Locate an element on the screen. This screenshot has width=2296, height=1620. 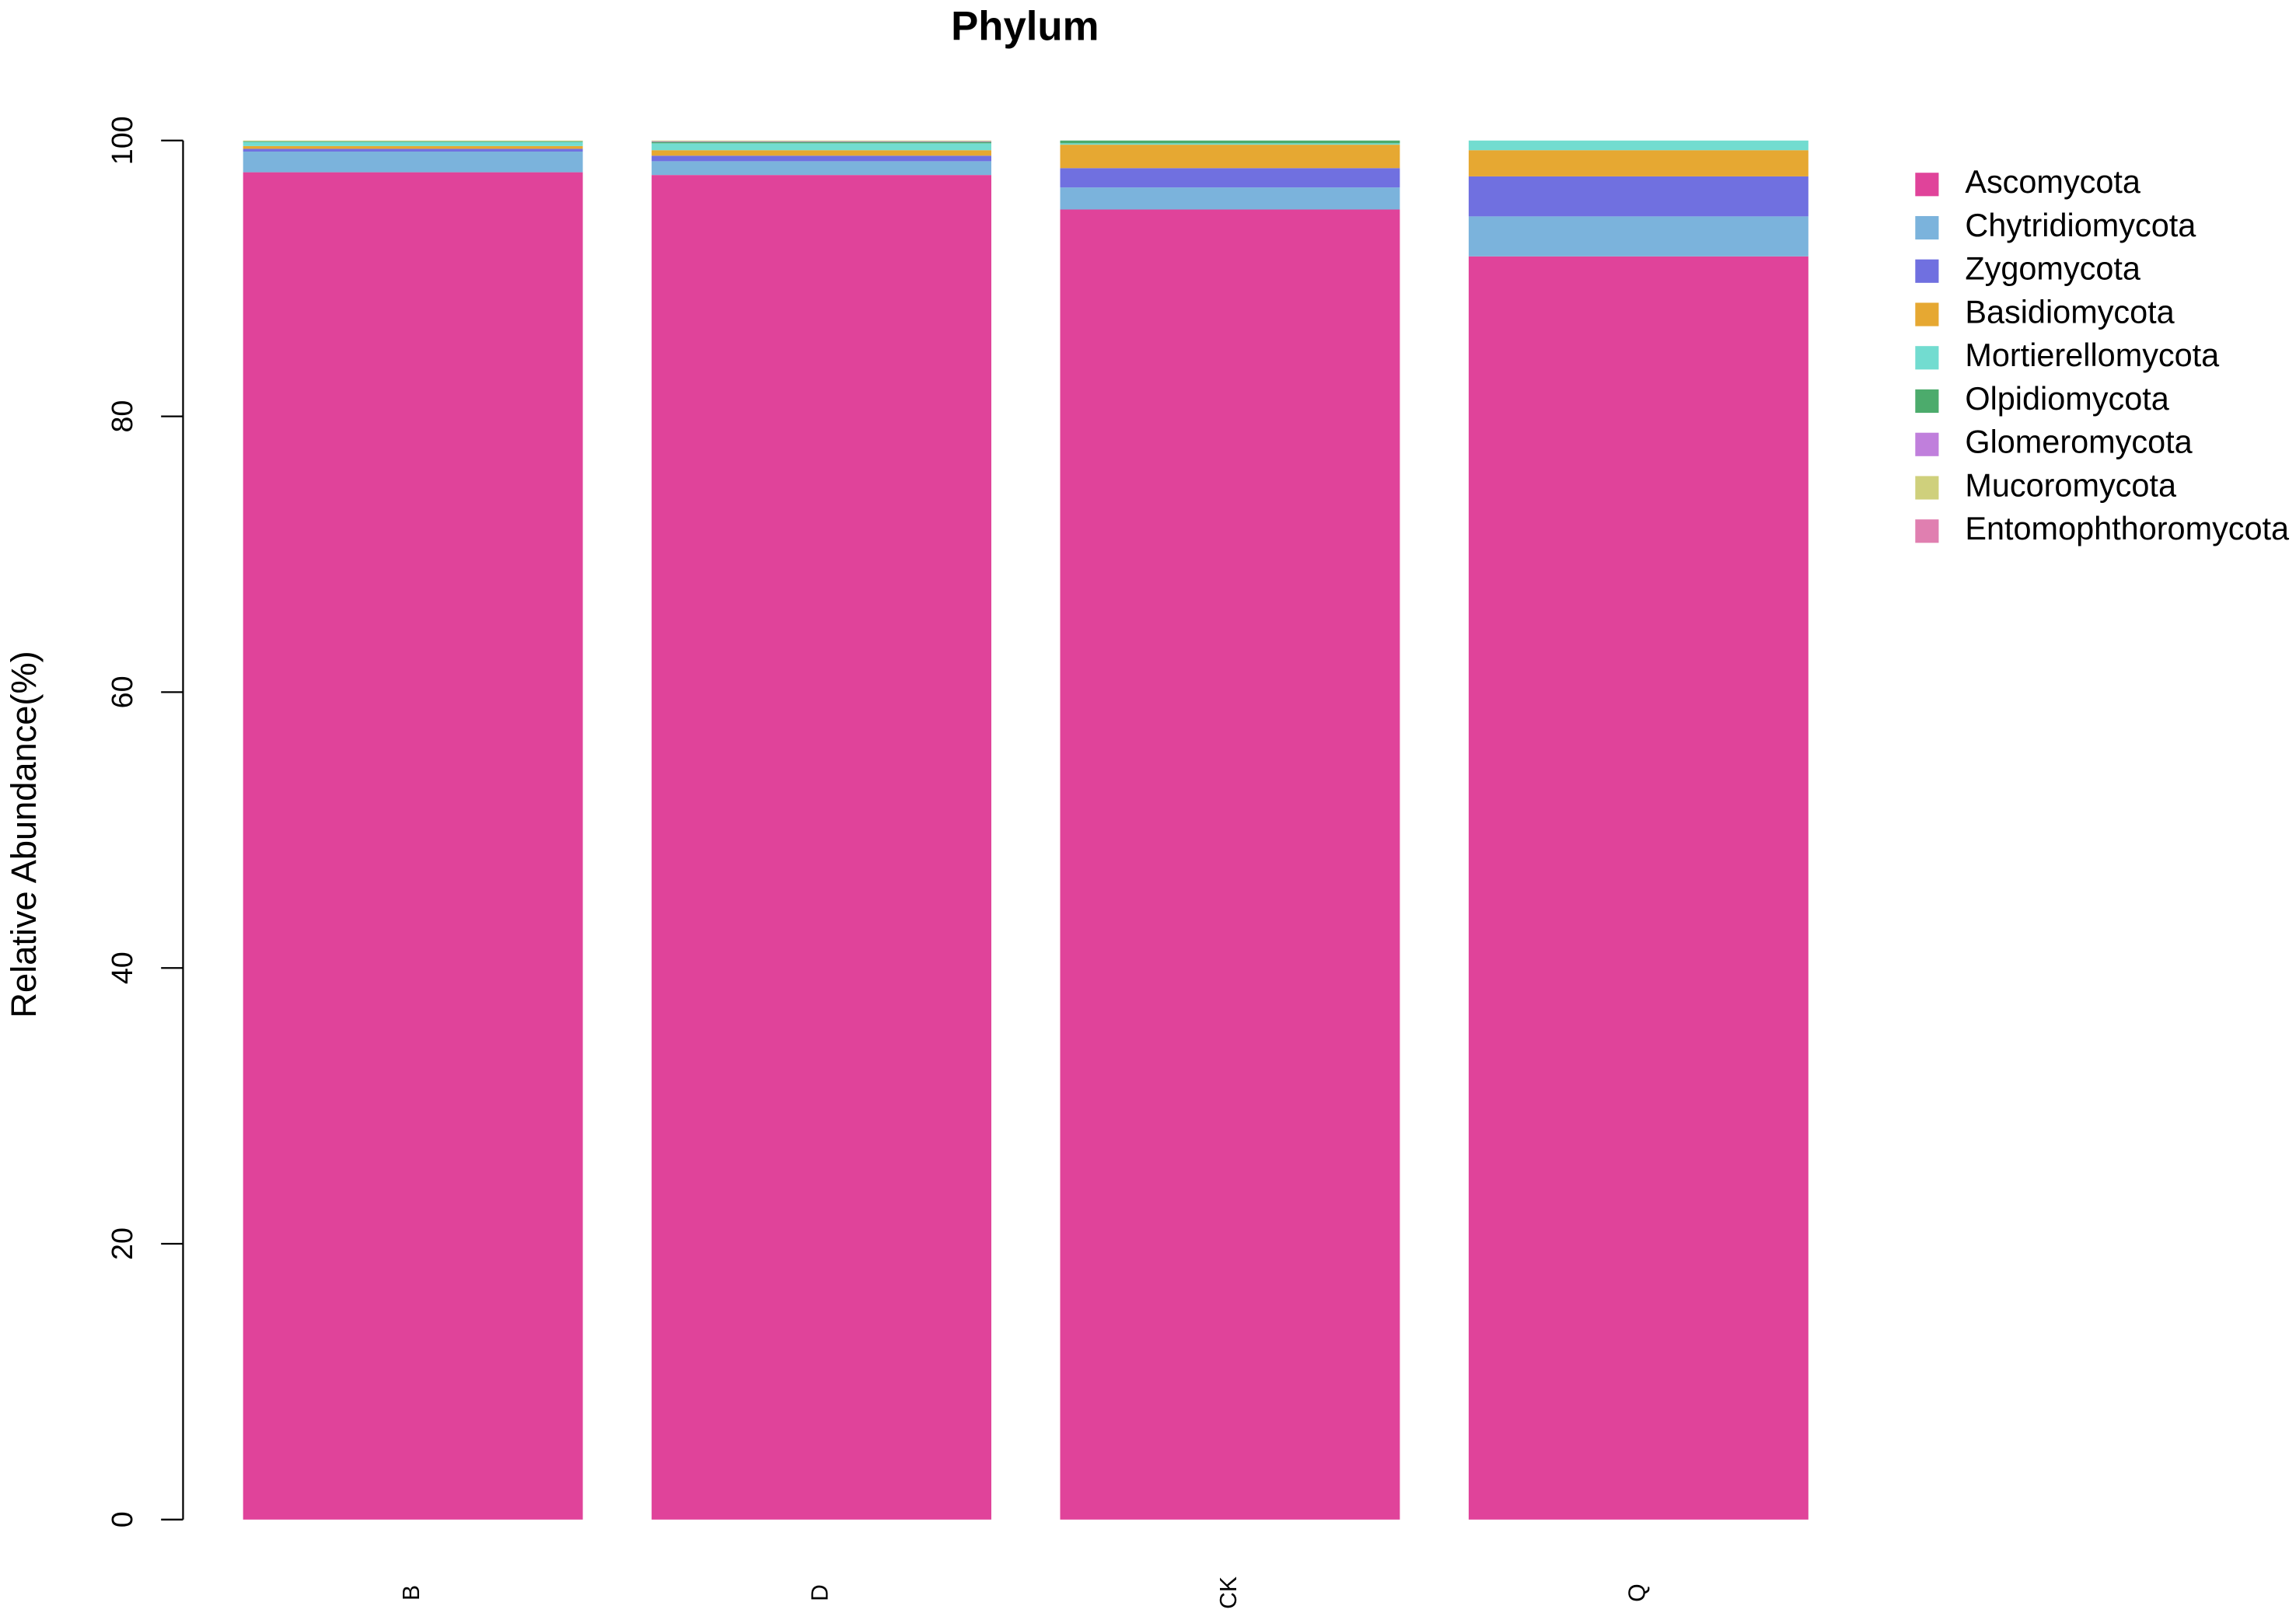
legend-label: Mucoromycota is located at coordinates (2071, 484).